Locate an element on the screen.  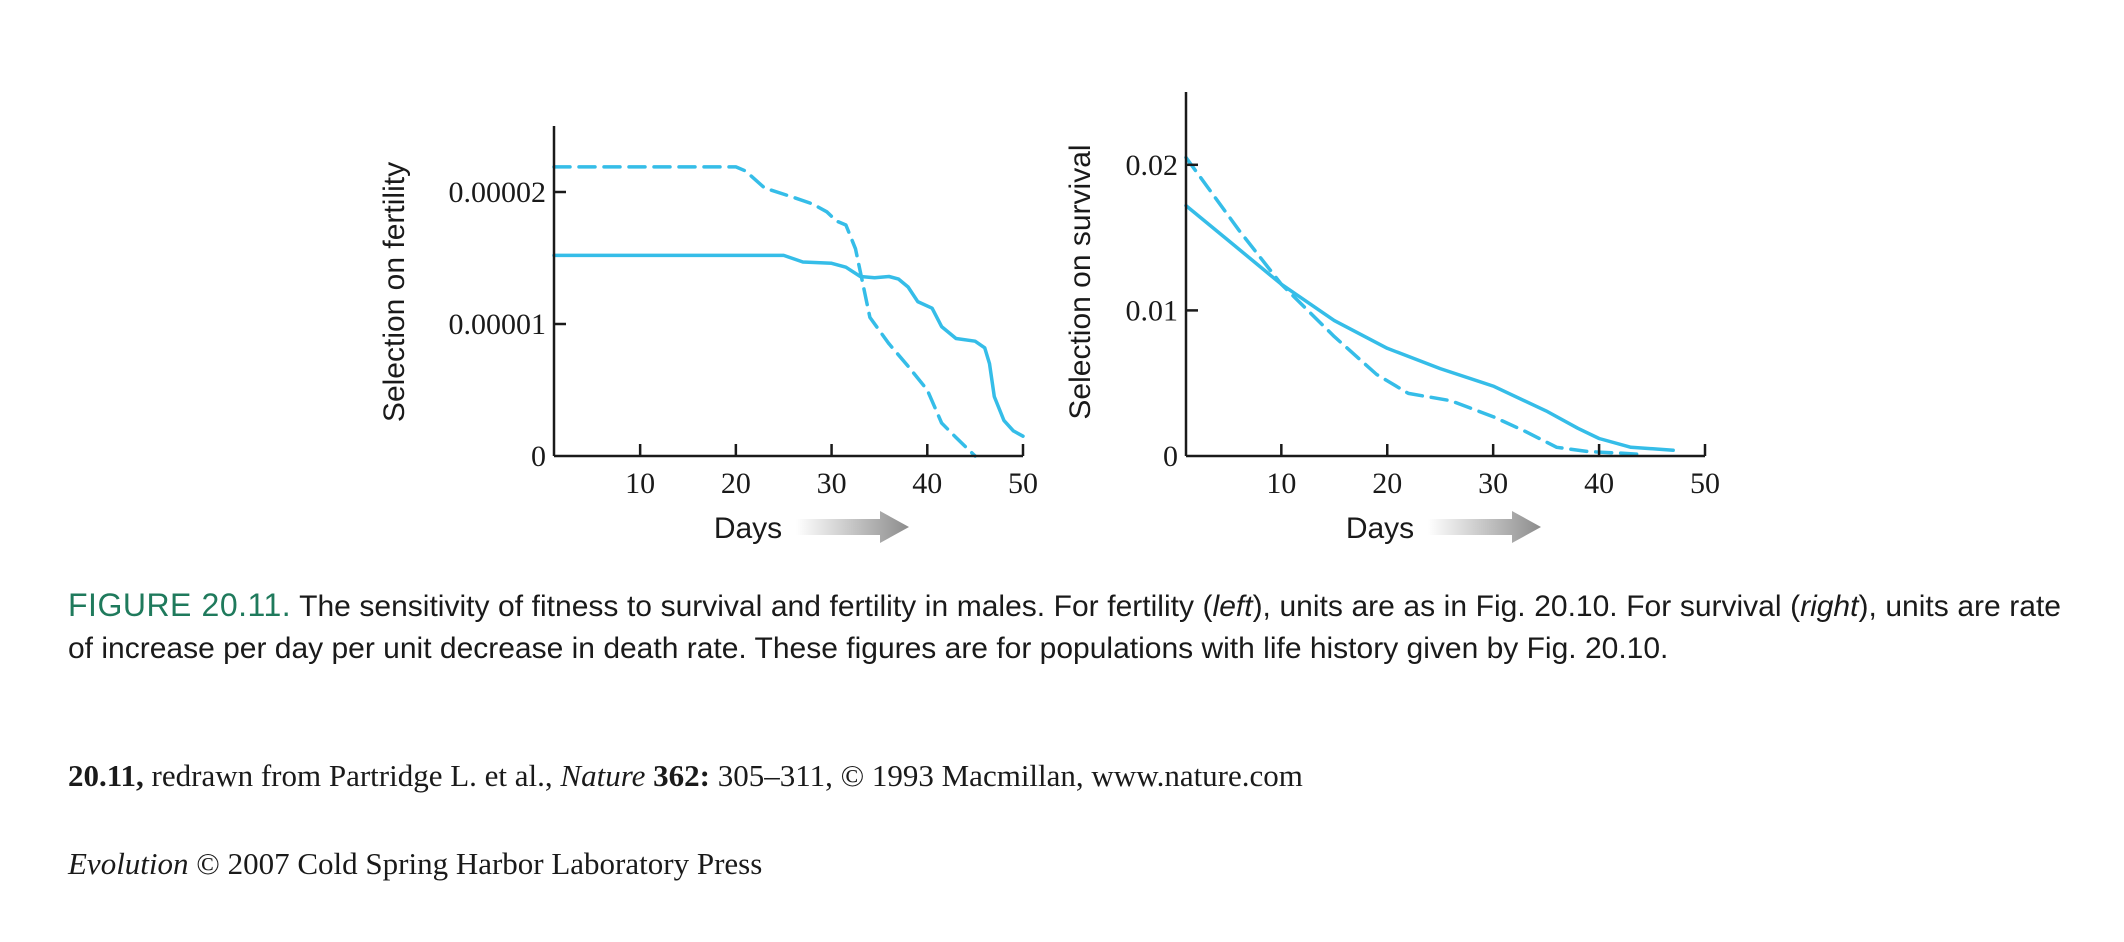
survival-y-tick-label: 0.01 is located at coordinates (1152, 310).